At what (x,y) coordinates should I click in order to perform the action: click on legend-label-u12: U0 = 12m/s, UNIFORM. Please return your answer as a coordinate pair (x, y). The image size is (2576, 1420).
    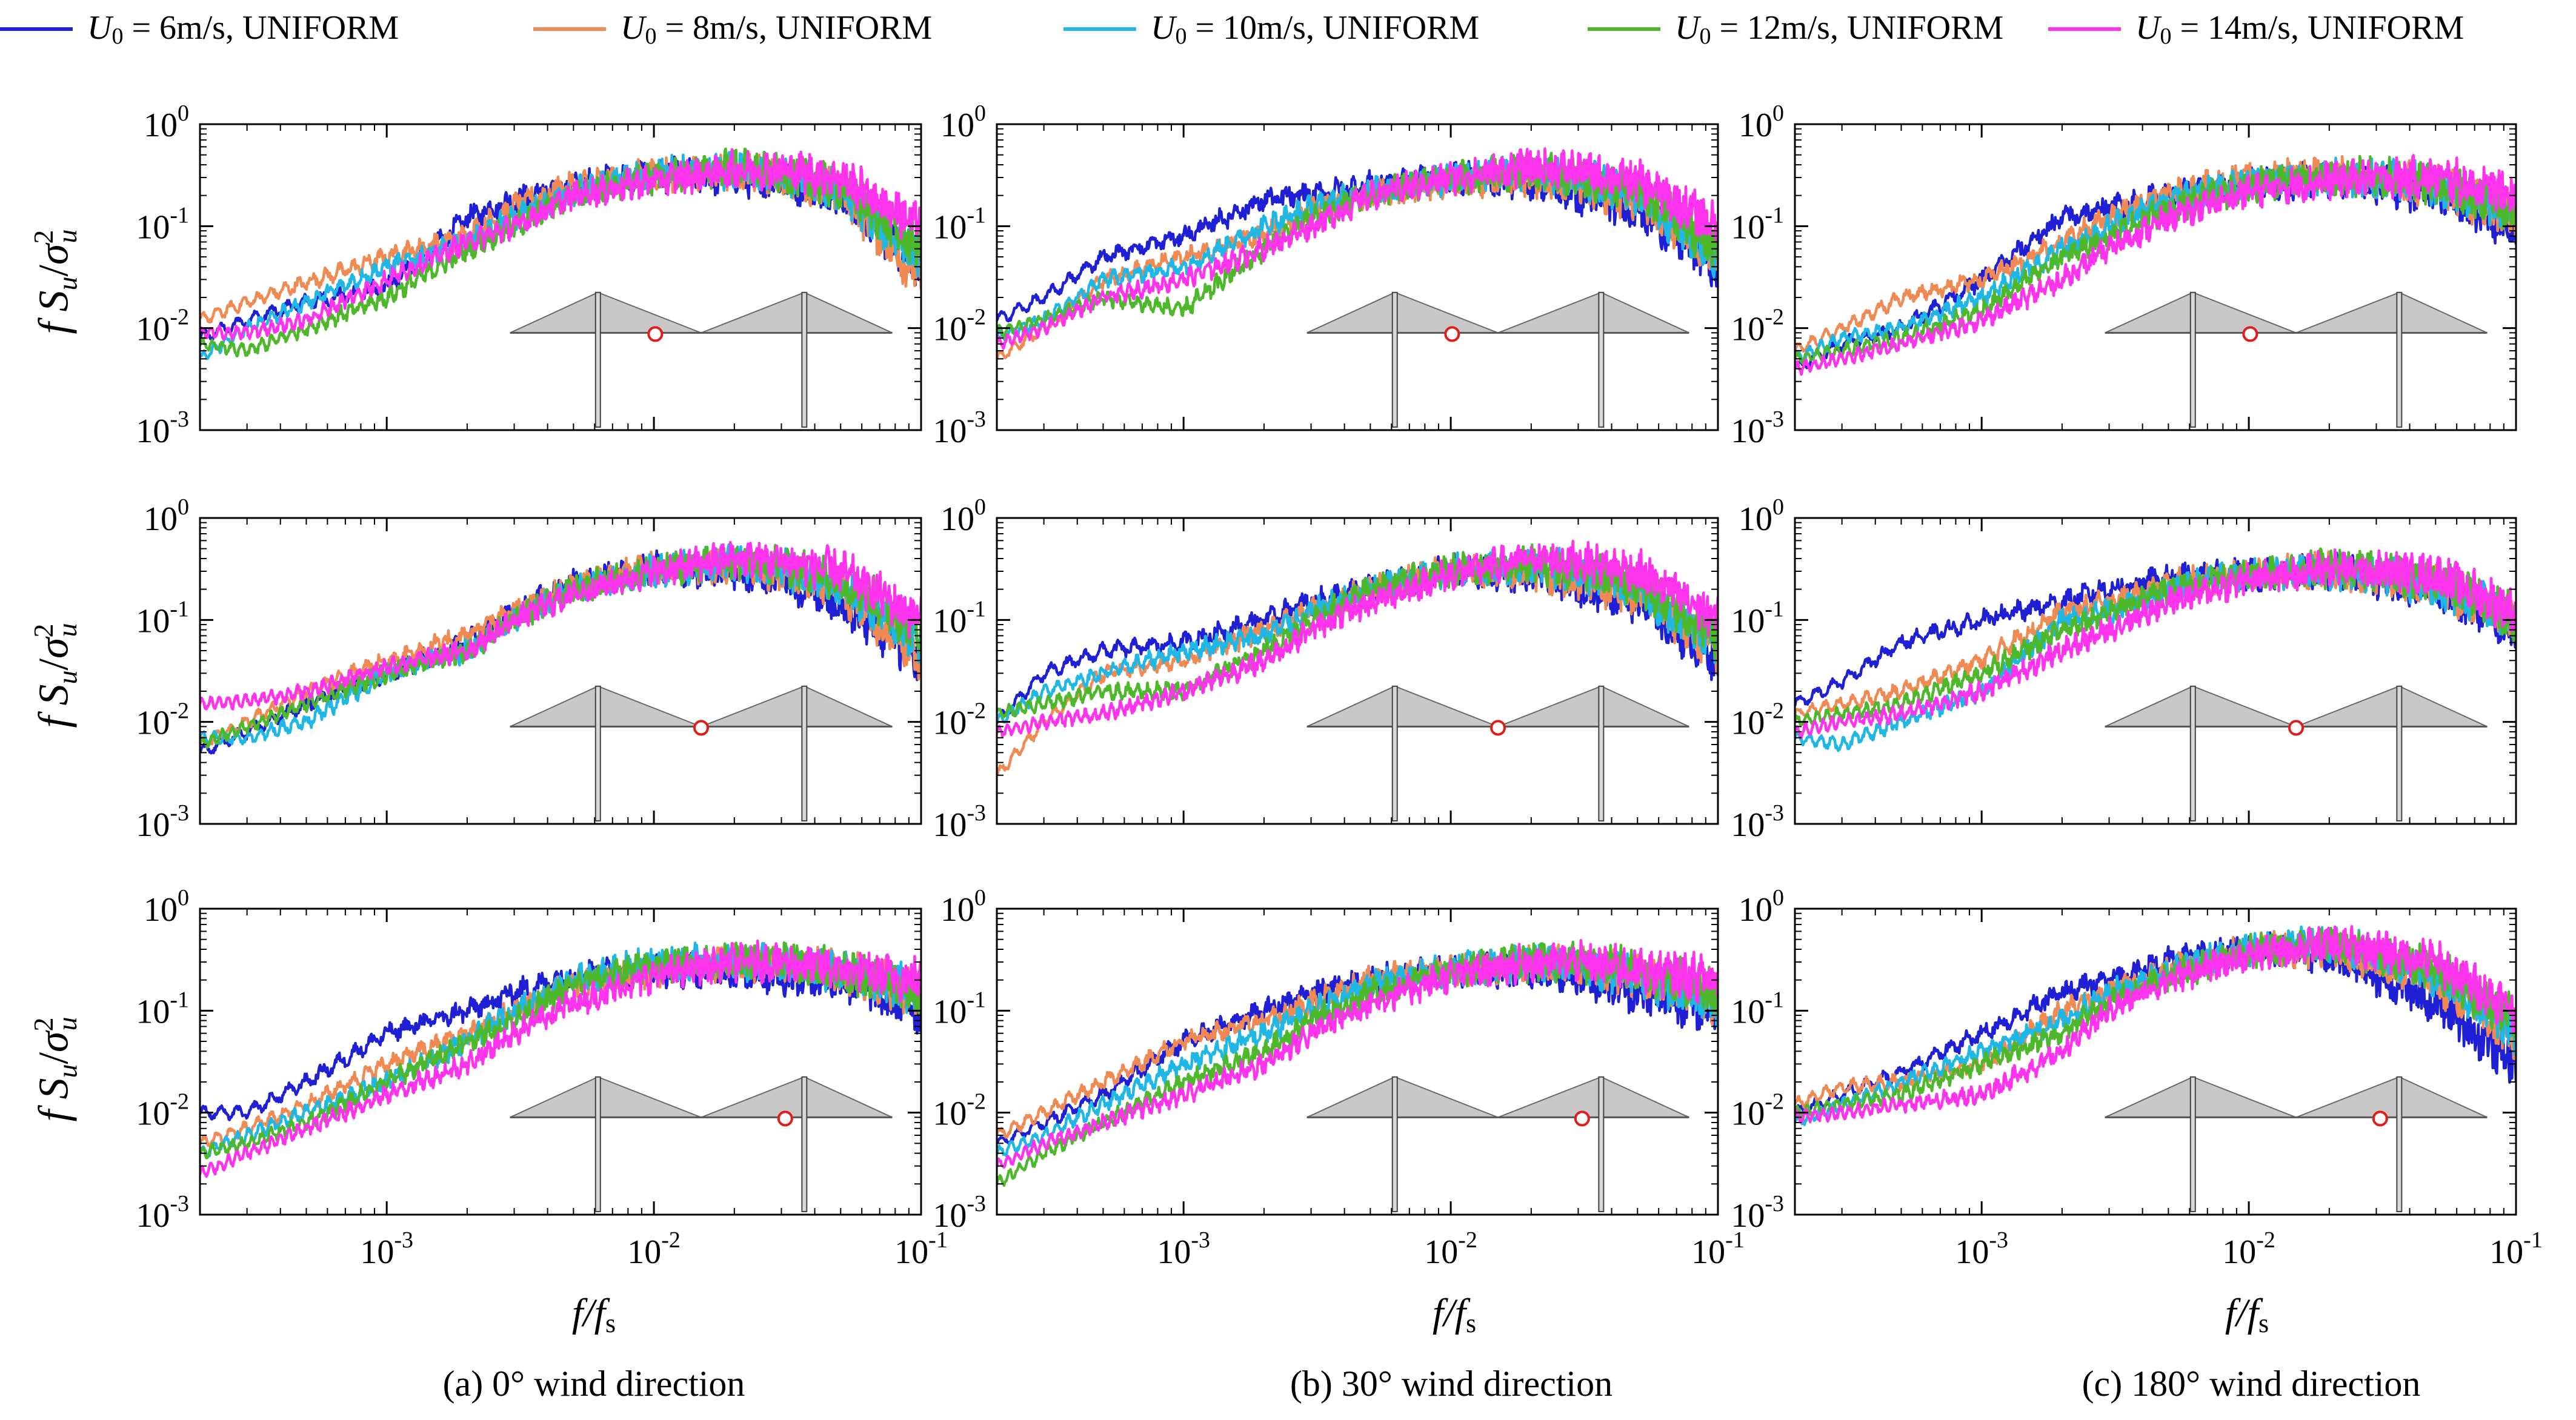
    Looking at the image, I should click on (1839, 29).